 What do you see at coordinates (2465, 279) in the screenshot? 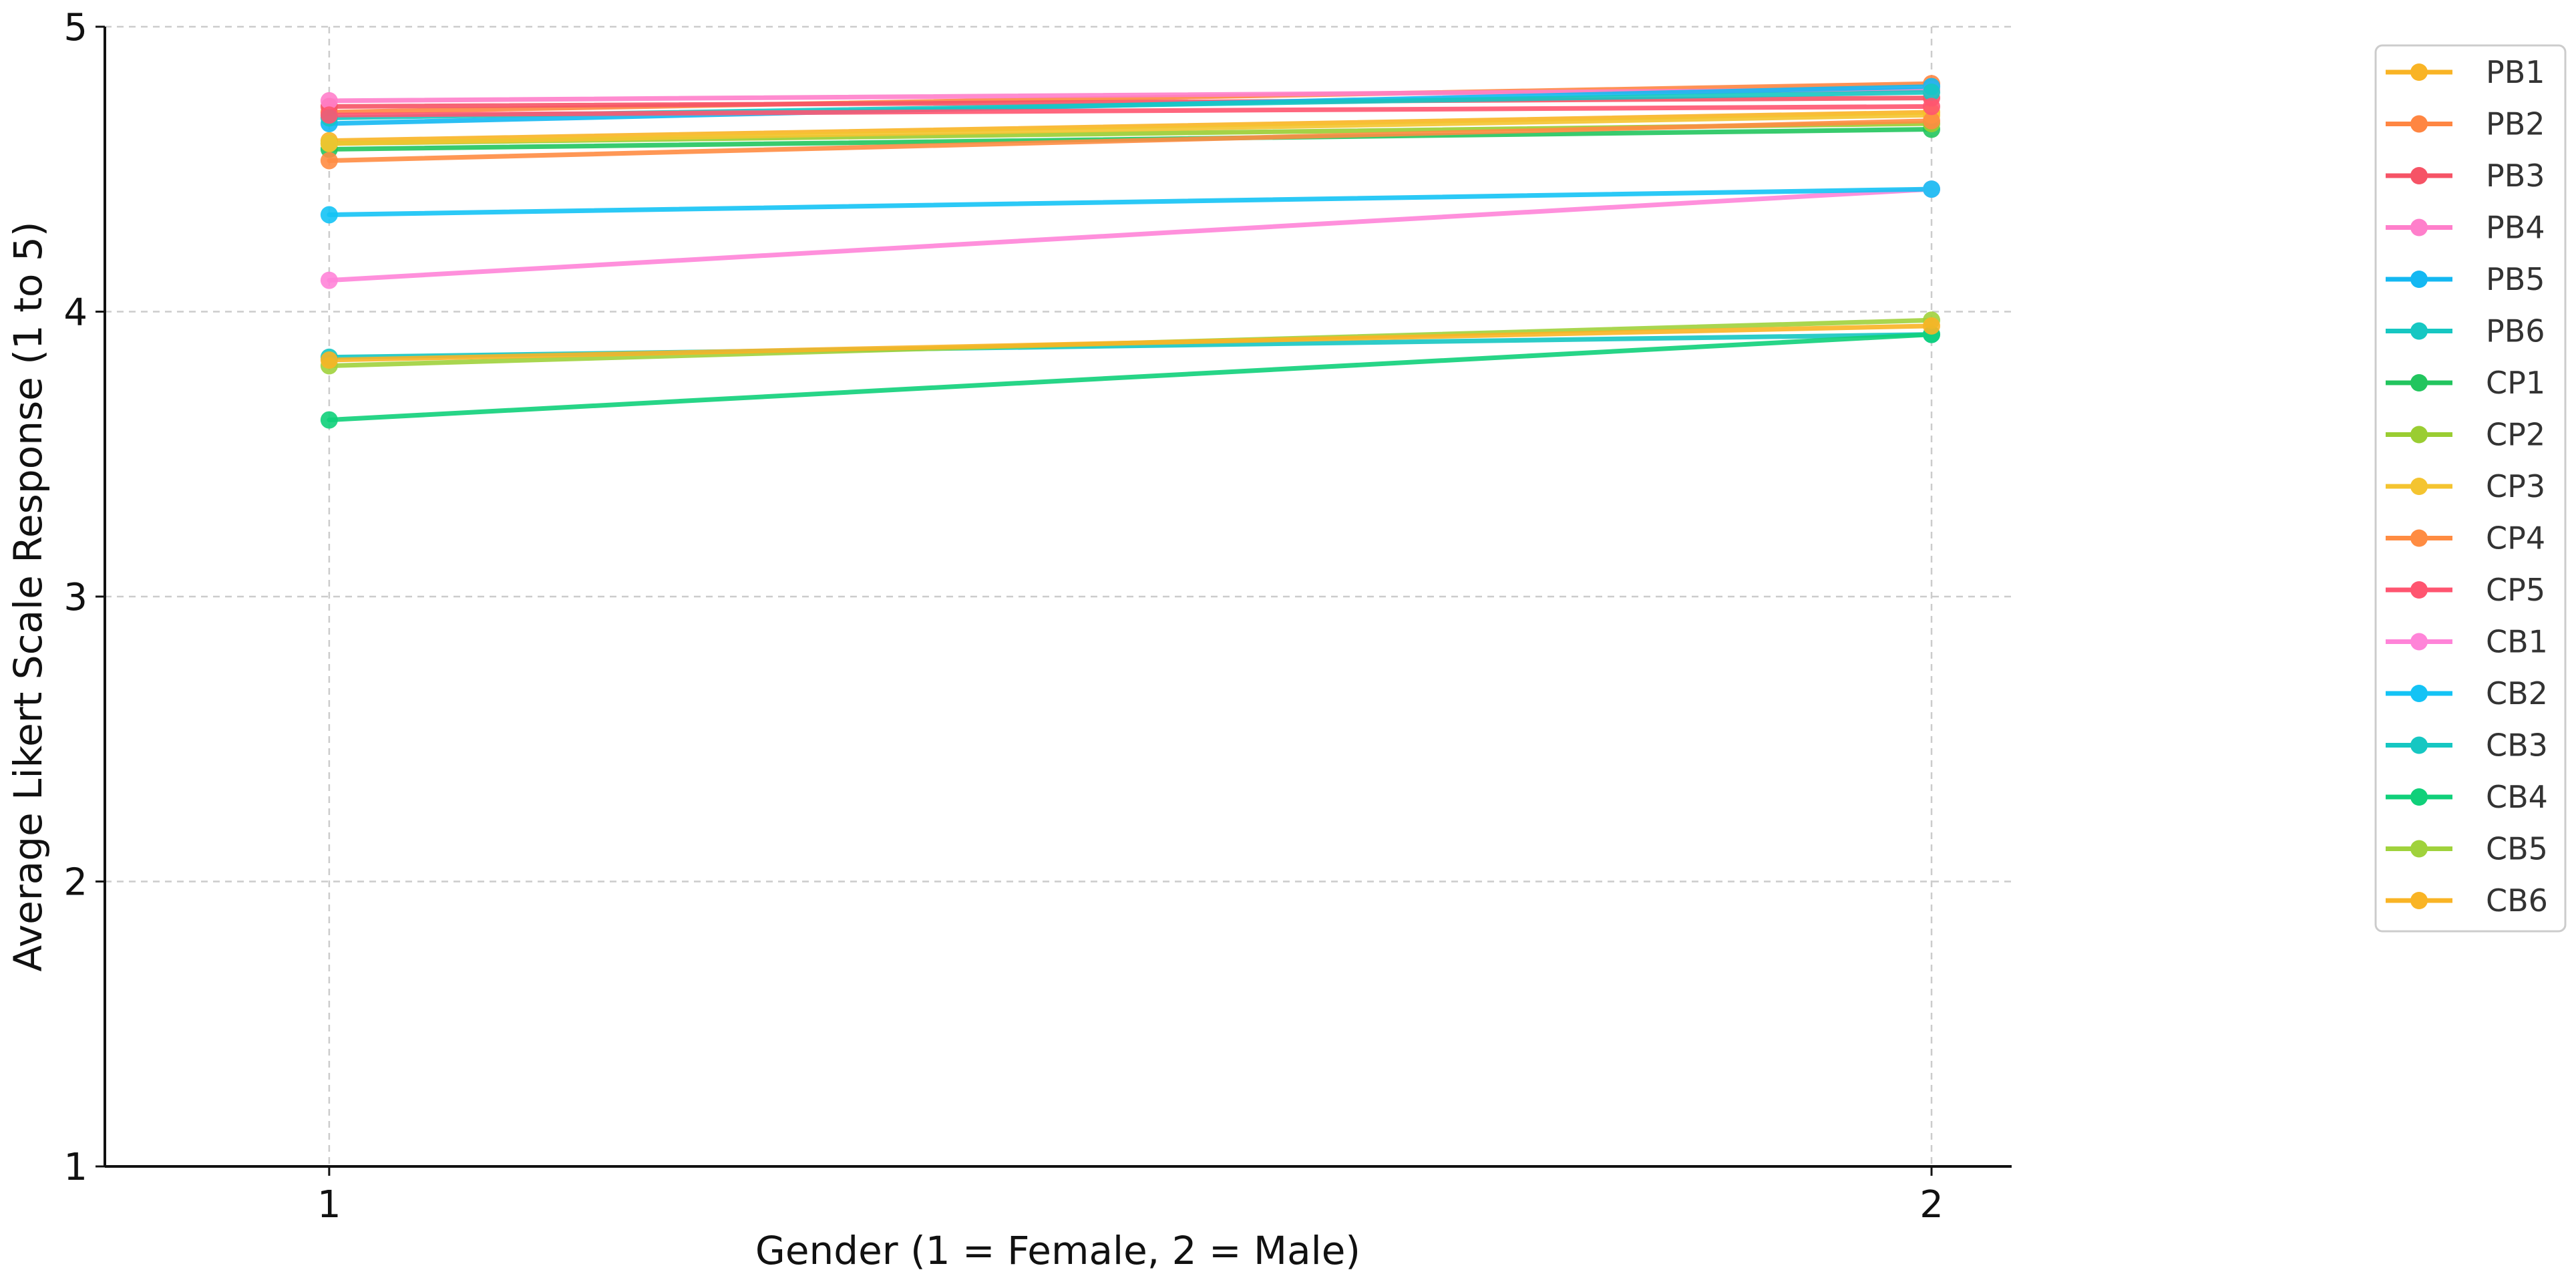
I see `legend-item-pb5: PB5` at bounding box center [2465, 279].